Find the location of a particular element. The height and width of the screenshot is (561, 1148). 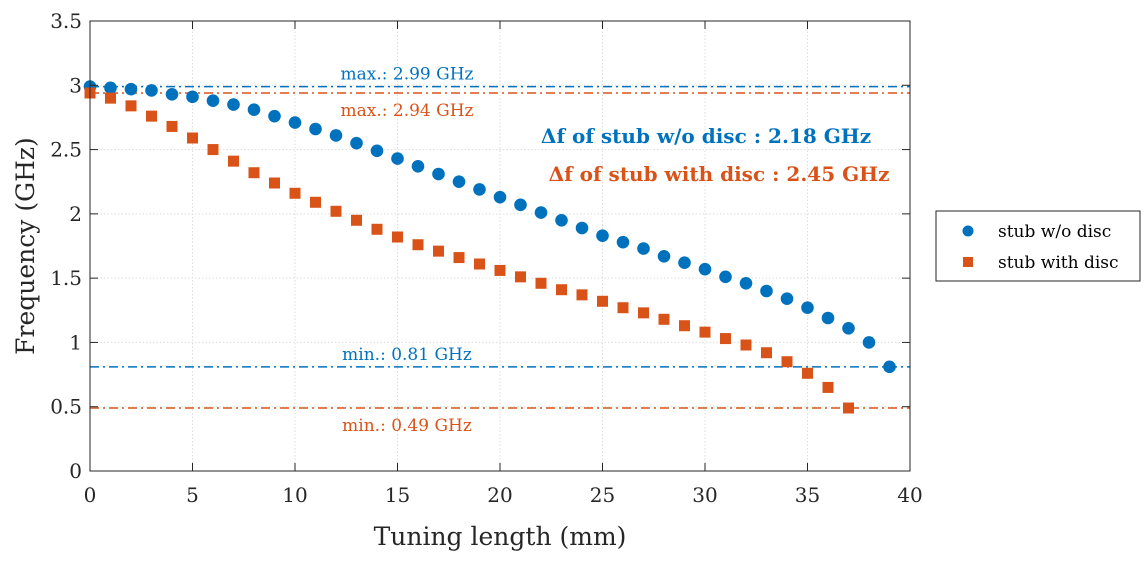

annotation-delta-with-disc: Δf of stub with disc : 2.45 GHz is located at coordinates (719, 174).